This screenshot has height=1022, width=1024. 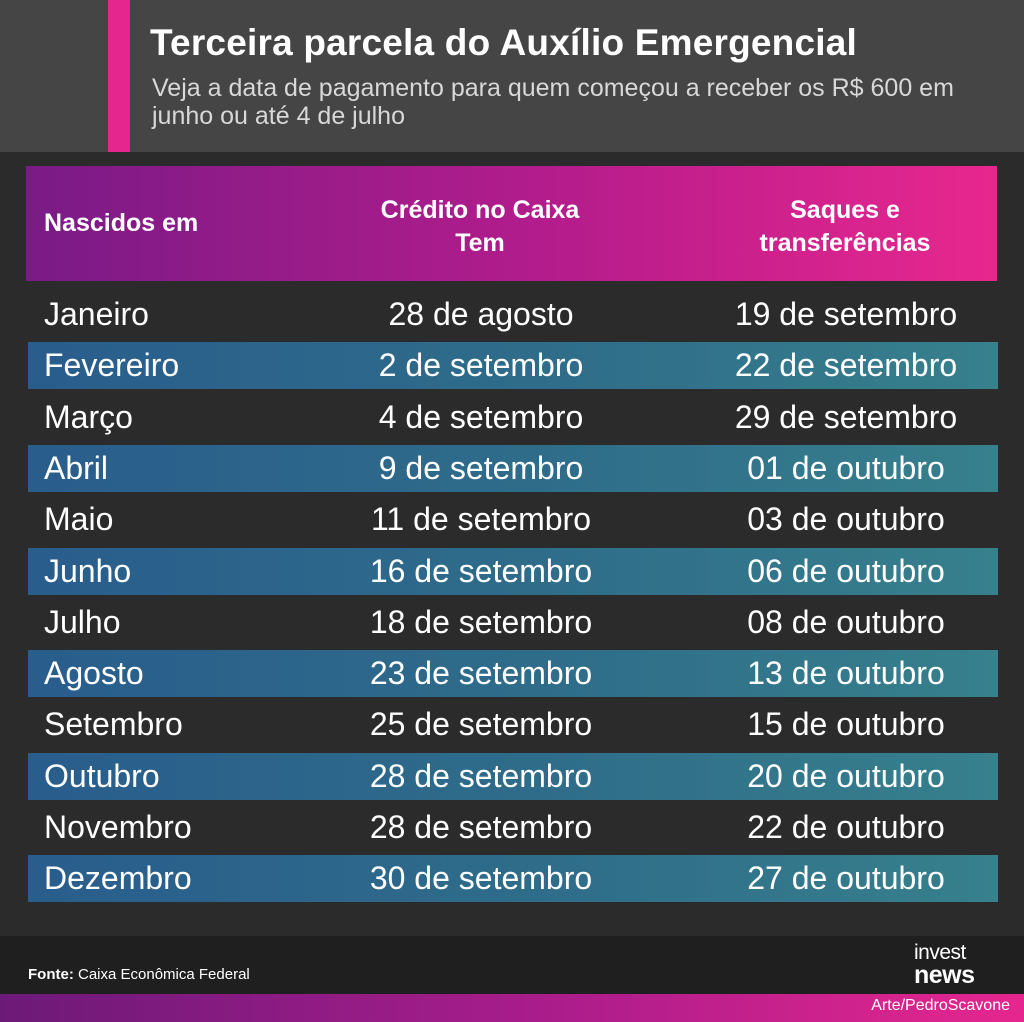 What do you see at coordinates (512, 965) in the screenshot?
I see `footer` at bounding box center [512, 965].